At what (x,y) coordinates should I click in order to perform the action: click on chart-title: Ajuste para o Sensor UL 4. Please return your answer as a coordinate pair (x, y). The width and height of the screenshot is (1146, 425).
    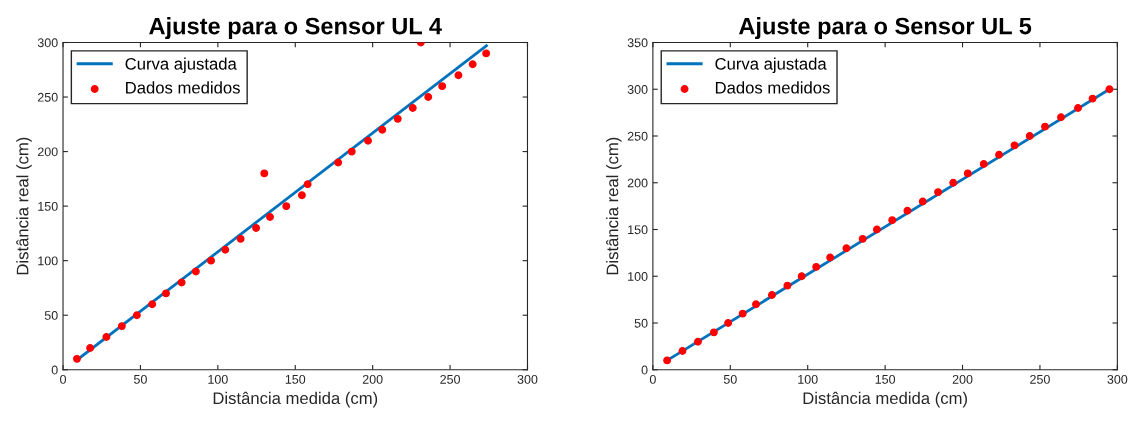
    Looking at the image, I should click on (295, 28).